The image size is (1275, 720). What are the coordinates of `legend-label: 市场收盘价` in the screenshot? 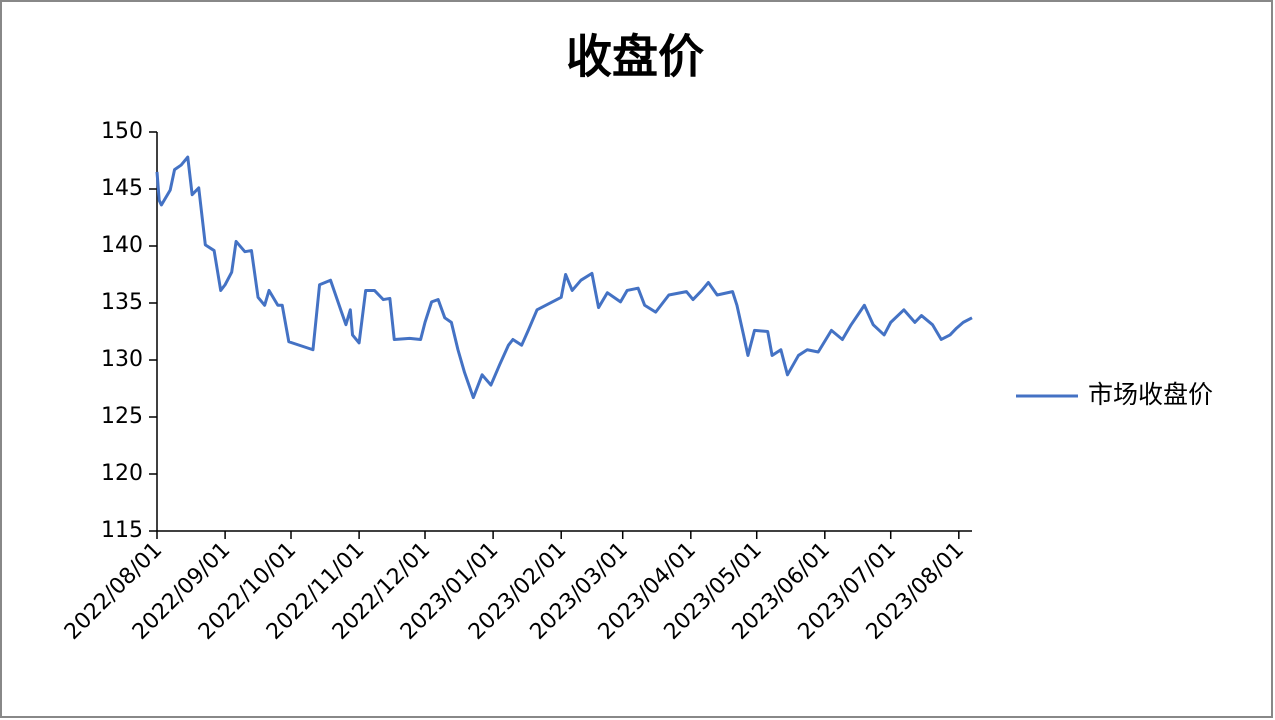 It's located at (1150, 394).